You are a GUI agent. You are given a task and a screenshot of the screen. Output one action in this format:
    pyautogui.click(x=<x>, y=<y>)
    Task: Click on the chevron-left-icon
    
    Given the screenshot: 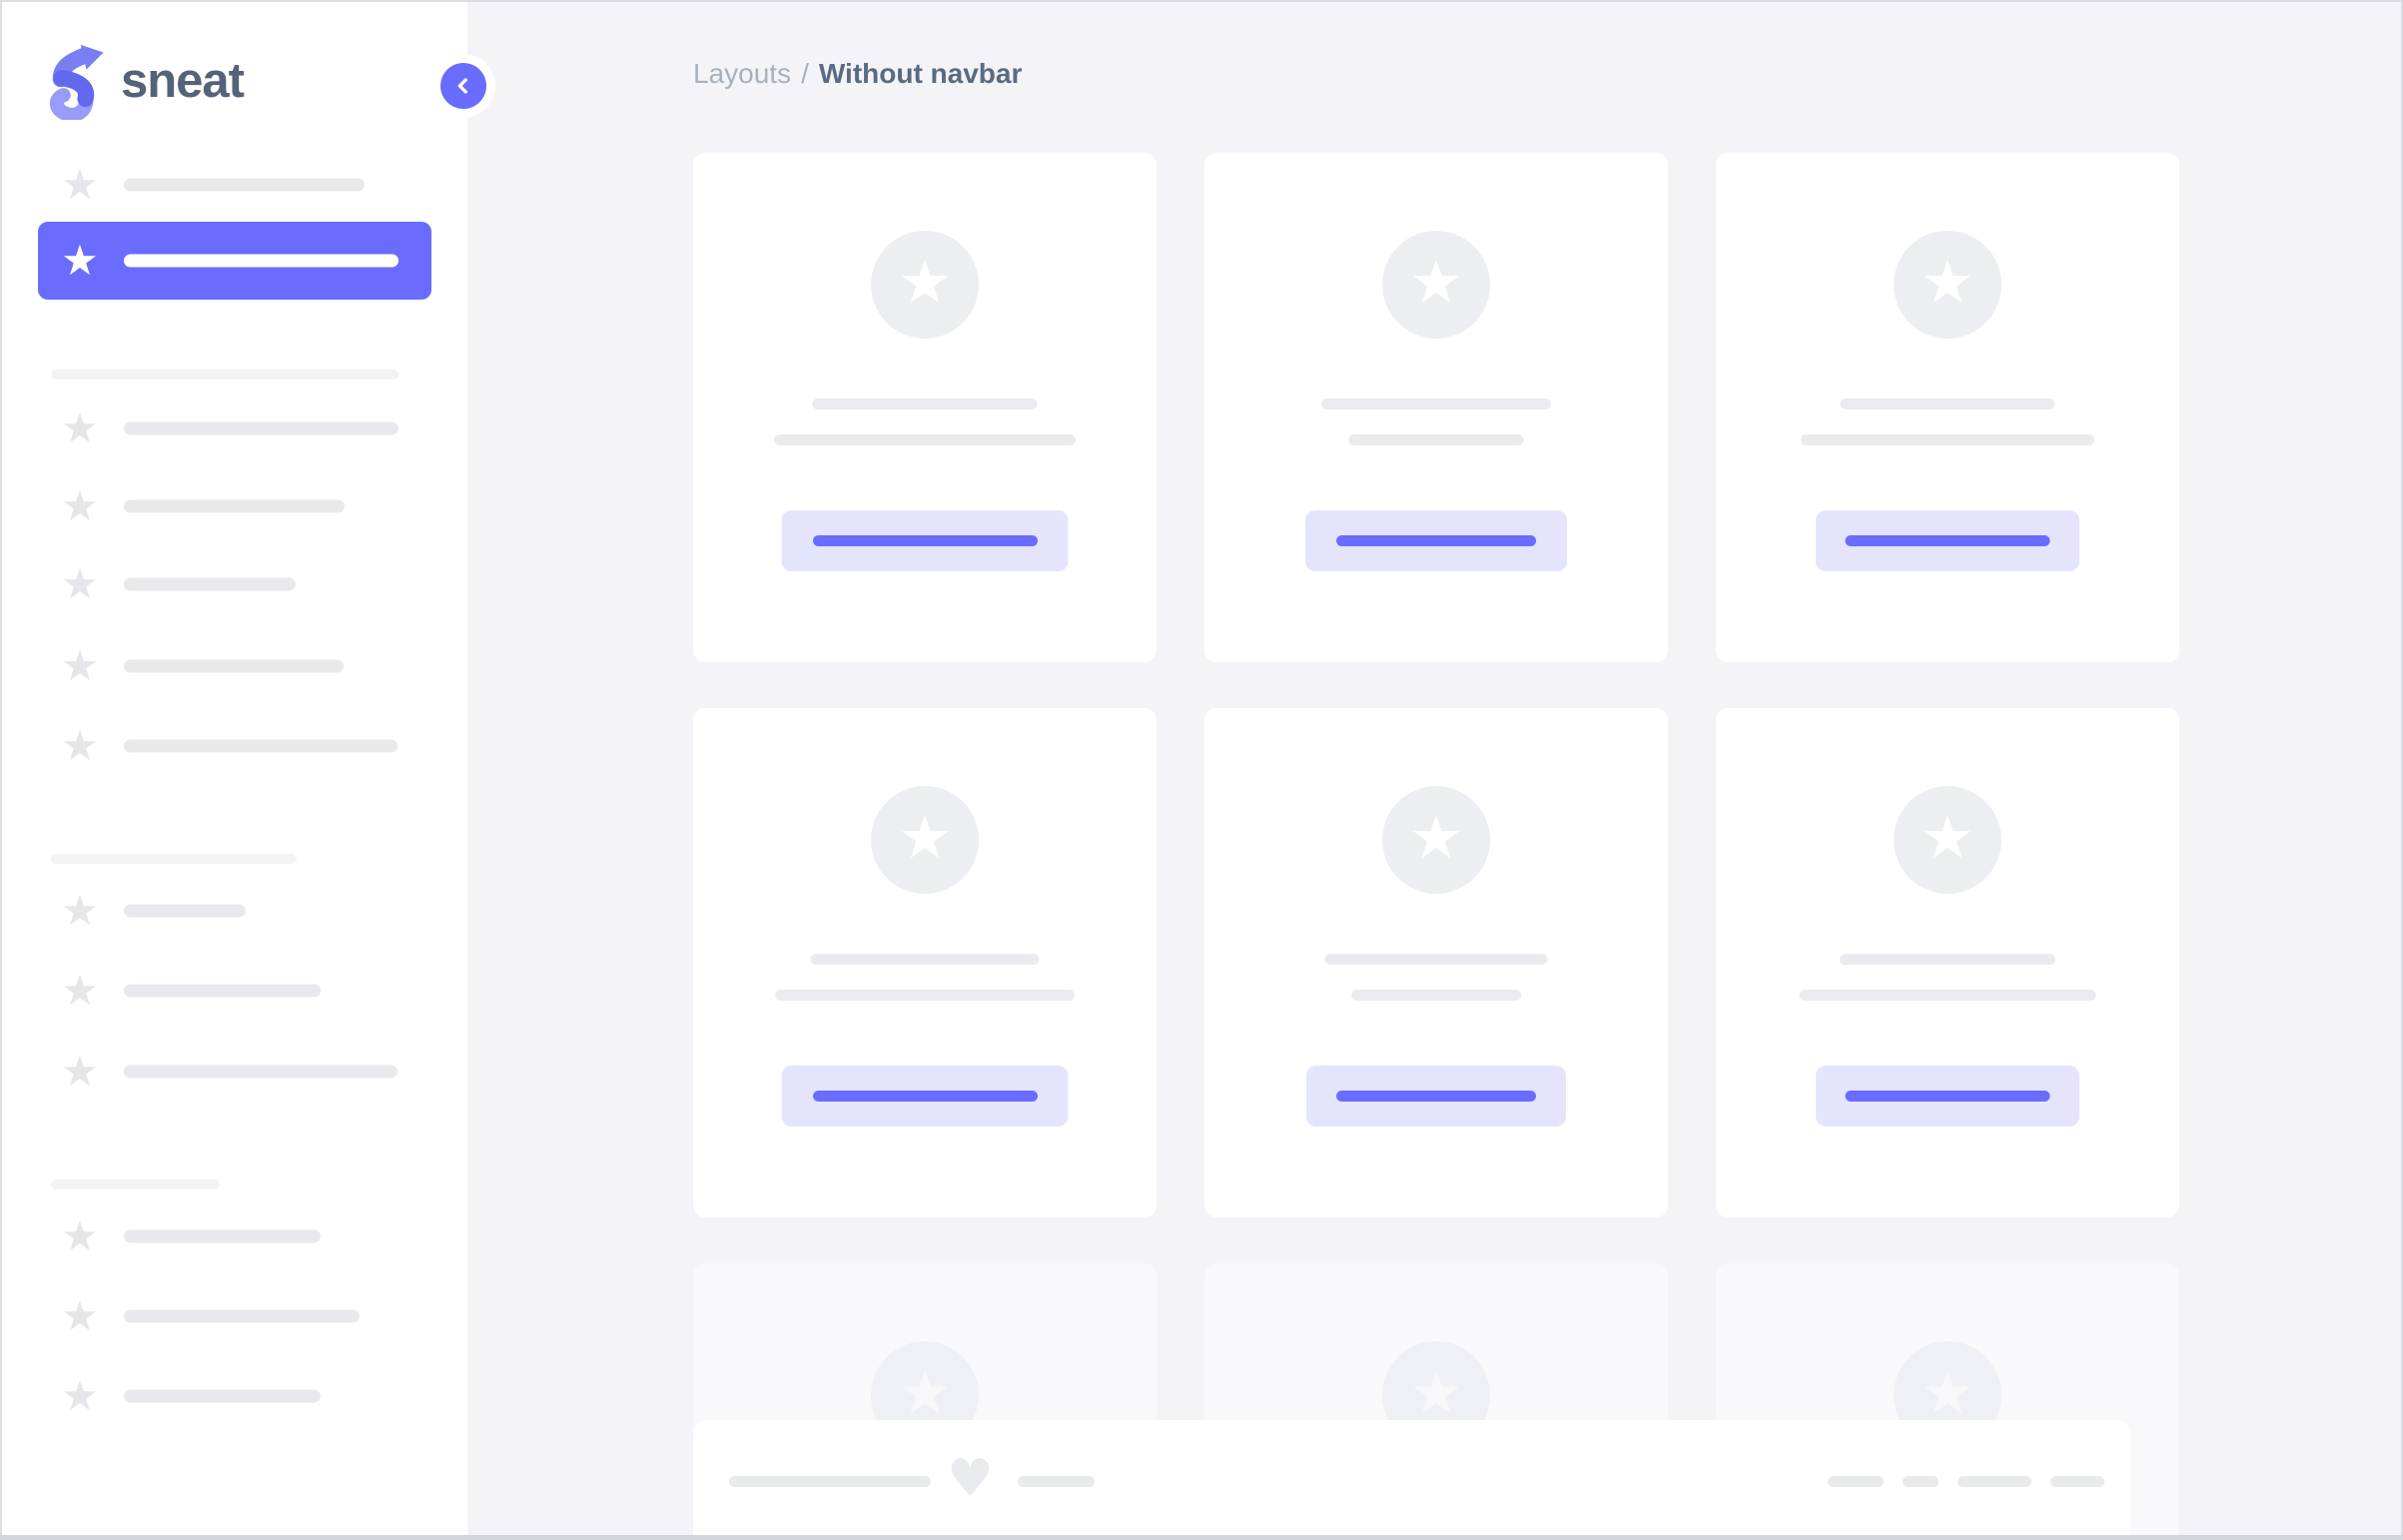 What is the action you would take?
    pyautogui.click(x=462, y=86)
    